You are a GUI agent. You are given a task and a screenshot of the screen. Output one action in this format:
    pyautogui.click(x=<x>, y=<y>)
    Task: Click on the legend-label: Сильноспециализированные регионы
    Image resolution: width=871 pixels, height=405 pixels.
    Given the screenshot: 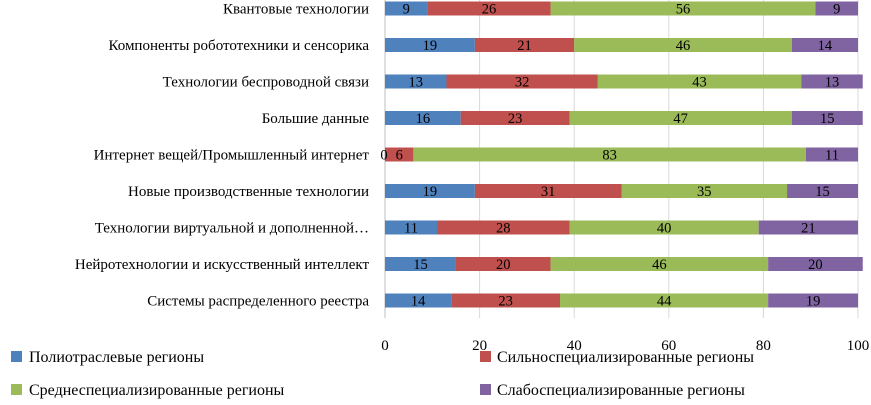 What is the action you would take?
    pyautogui.click(x=625, y=357)
    